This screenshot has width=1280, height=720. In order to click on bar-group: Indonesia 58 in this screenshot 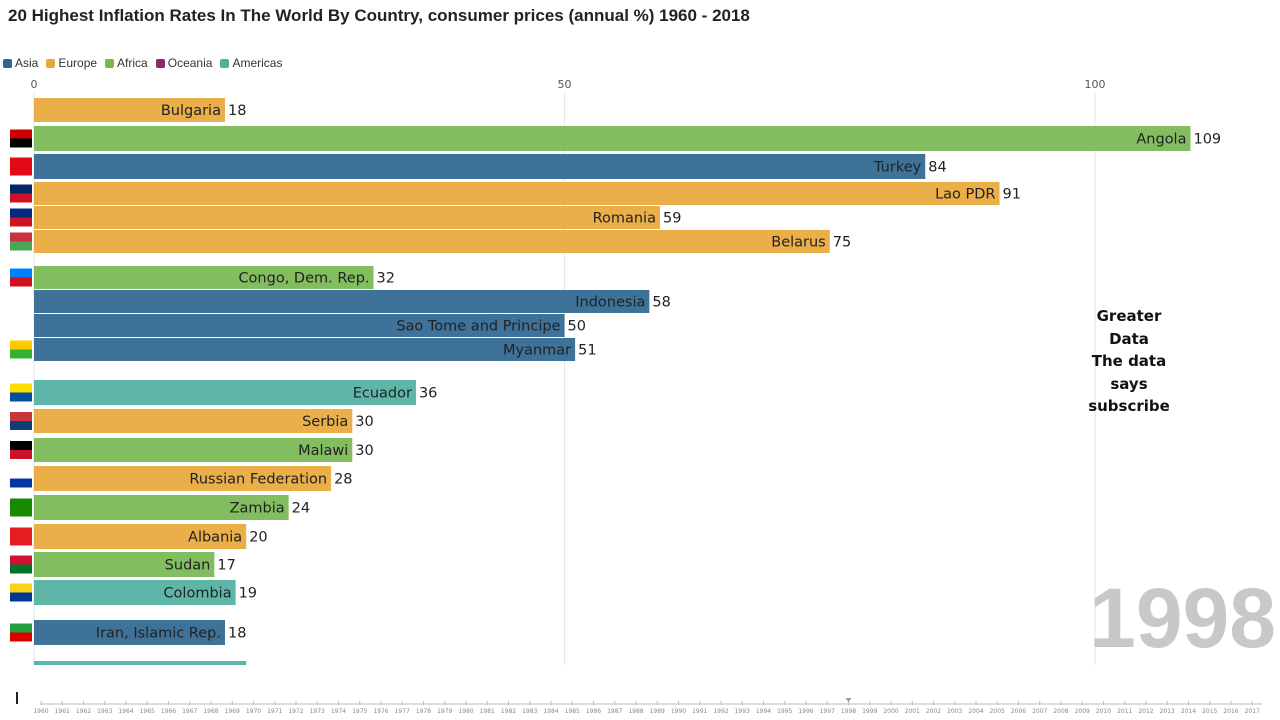, I will do `click(352, 301)`.